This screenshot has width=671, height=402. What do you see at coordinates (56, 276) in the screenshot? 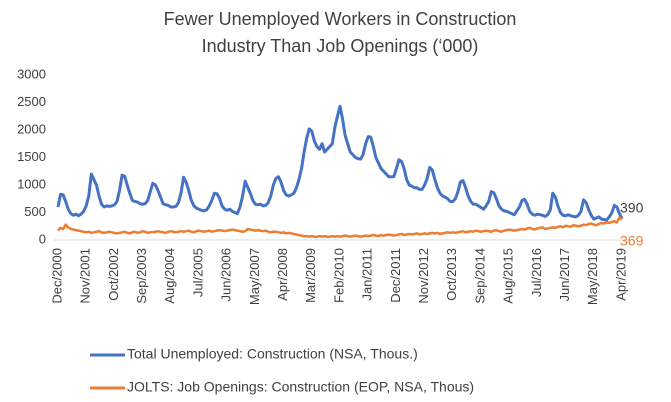
I see `x-tick-label: Dec/2000` at bounding box center [56, 276].